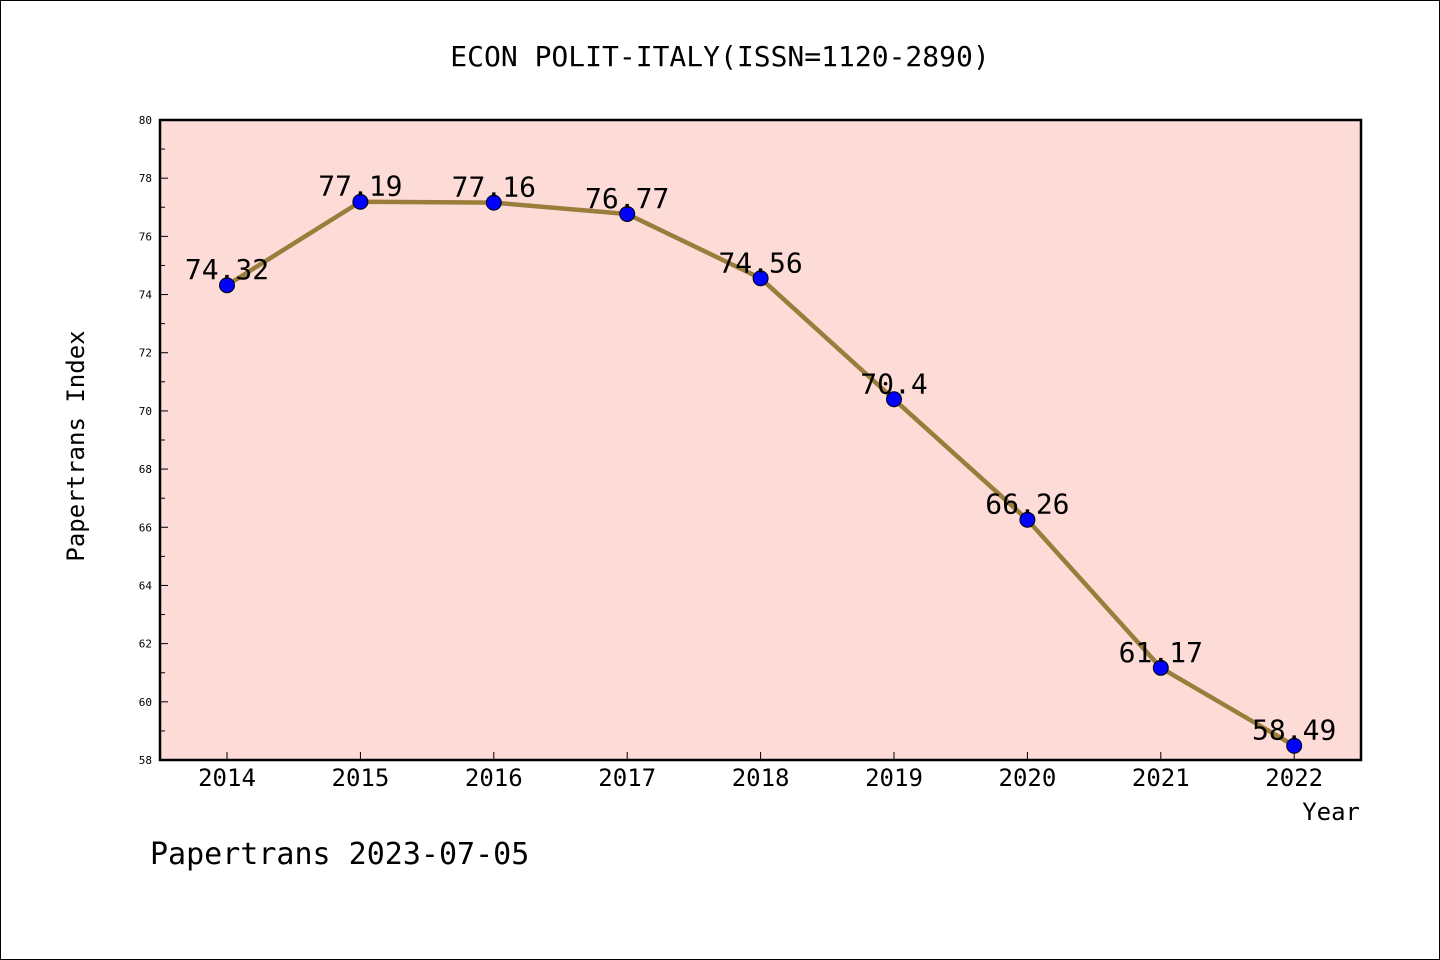 The image size is (1440, 960). Describe the element at coordinates (1331, 812) in the screenshot. I see `x-axis-label: Year` at that location.